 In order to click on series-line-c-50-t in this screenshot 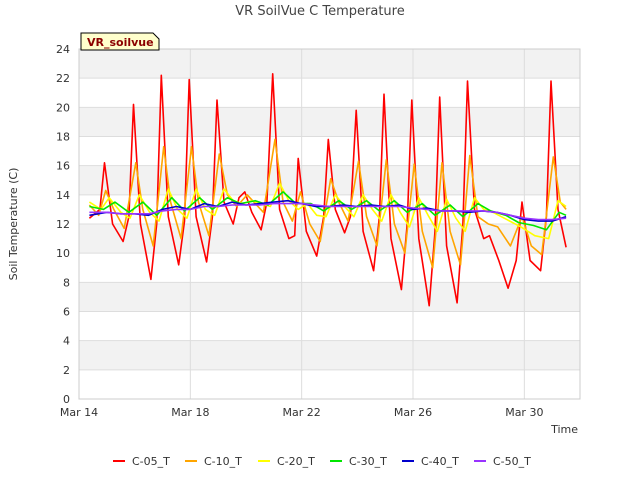, I will do `click(328, 211)`.